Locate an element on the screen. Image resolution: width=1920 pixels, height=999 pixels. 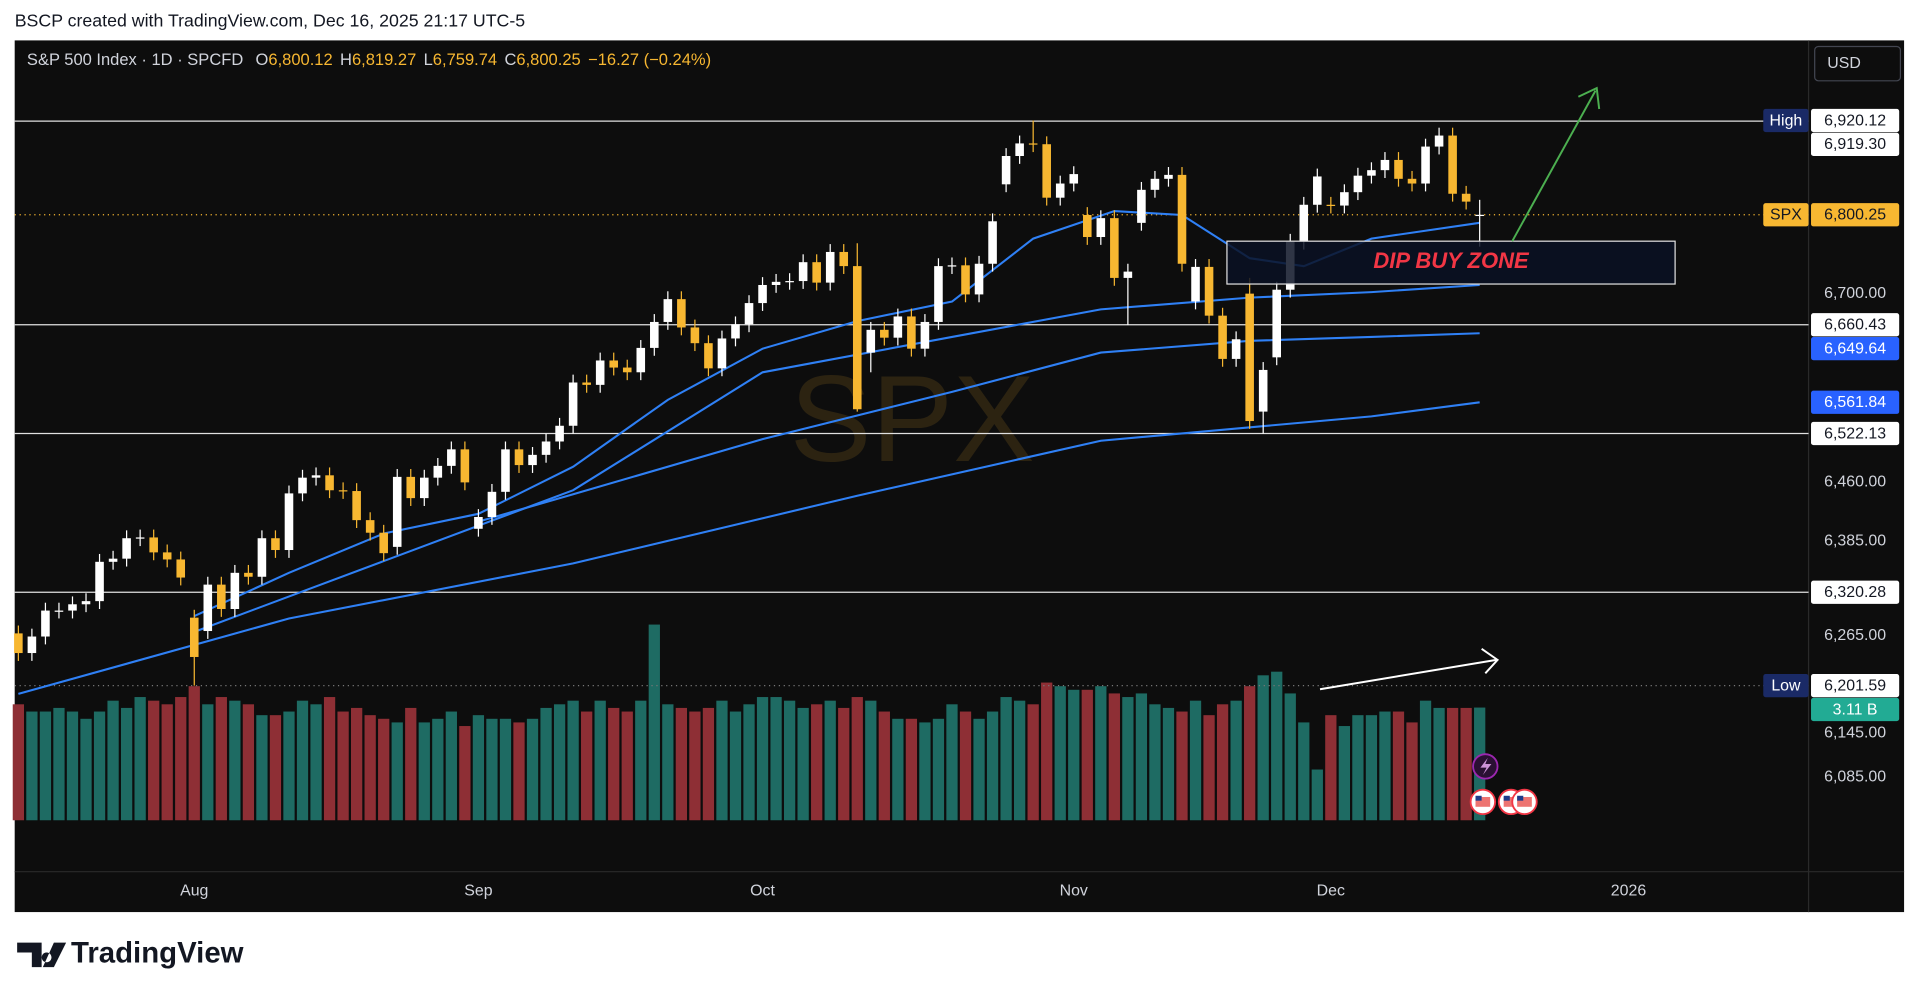
currency-button is located at coordinates (1858, 63).